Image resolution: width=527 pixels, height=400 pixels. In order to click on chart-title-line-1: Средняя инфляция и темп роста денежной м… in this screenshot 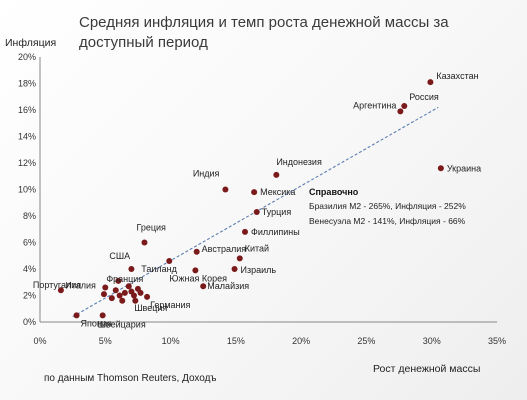, I will do `click(264, 22)`.